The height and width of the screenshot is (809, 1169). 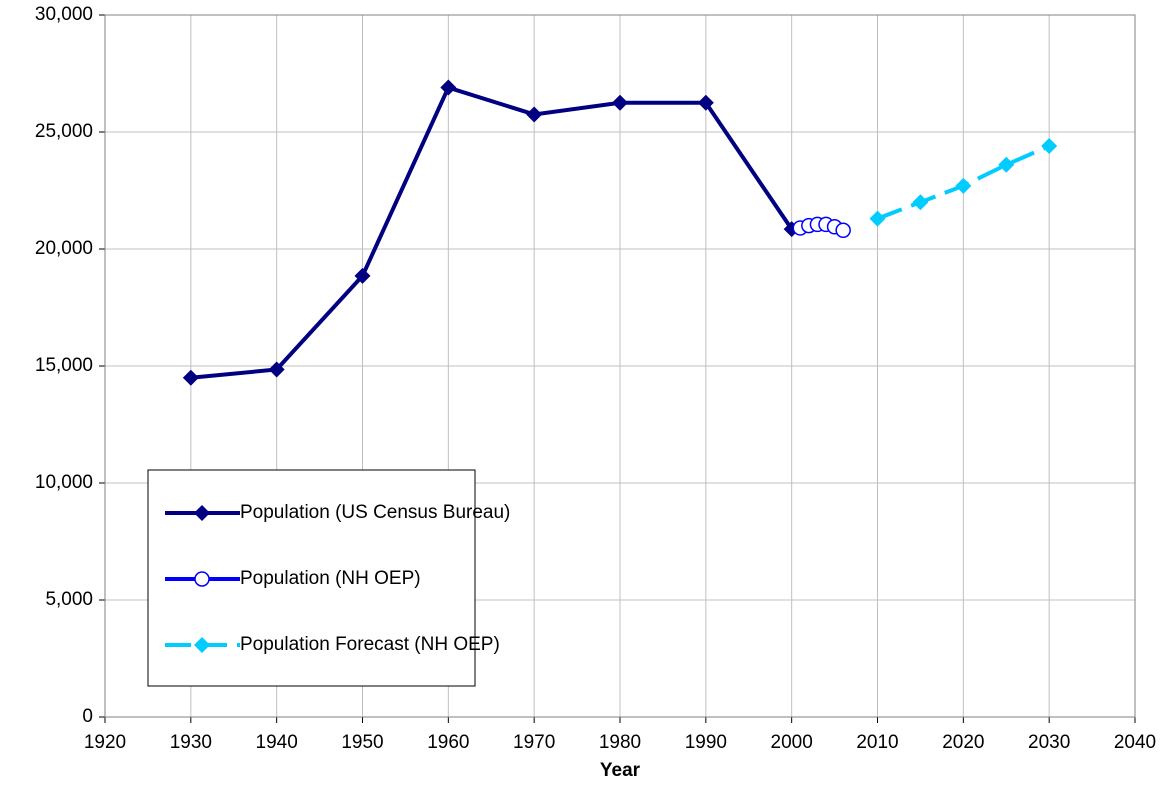 What do you see at coordinates (877, 742) in the screenshot?
I see `x-tick-label: 2010` at bounding box center [877, 742].